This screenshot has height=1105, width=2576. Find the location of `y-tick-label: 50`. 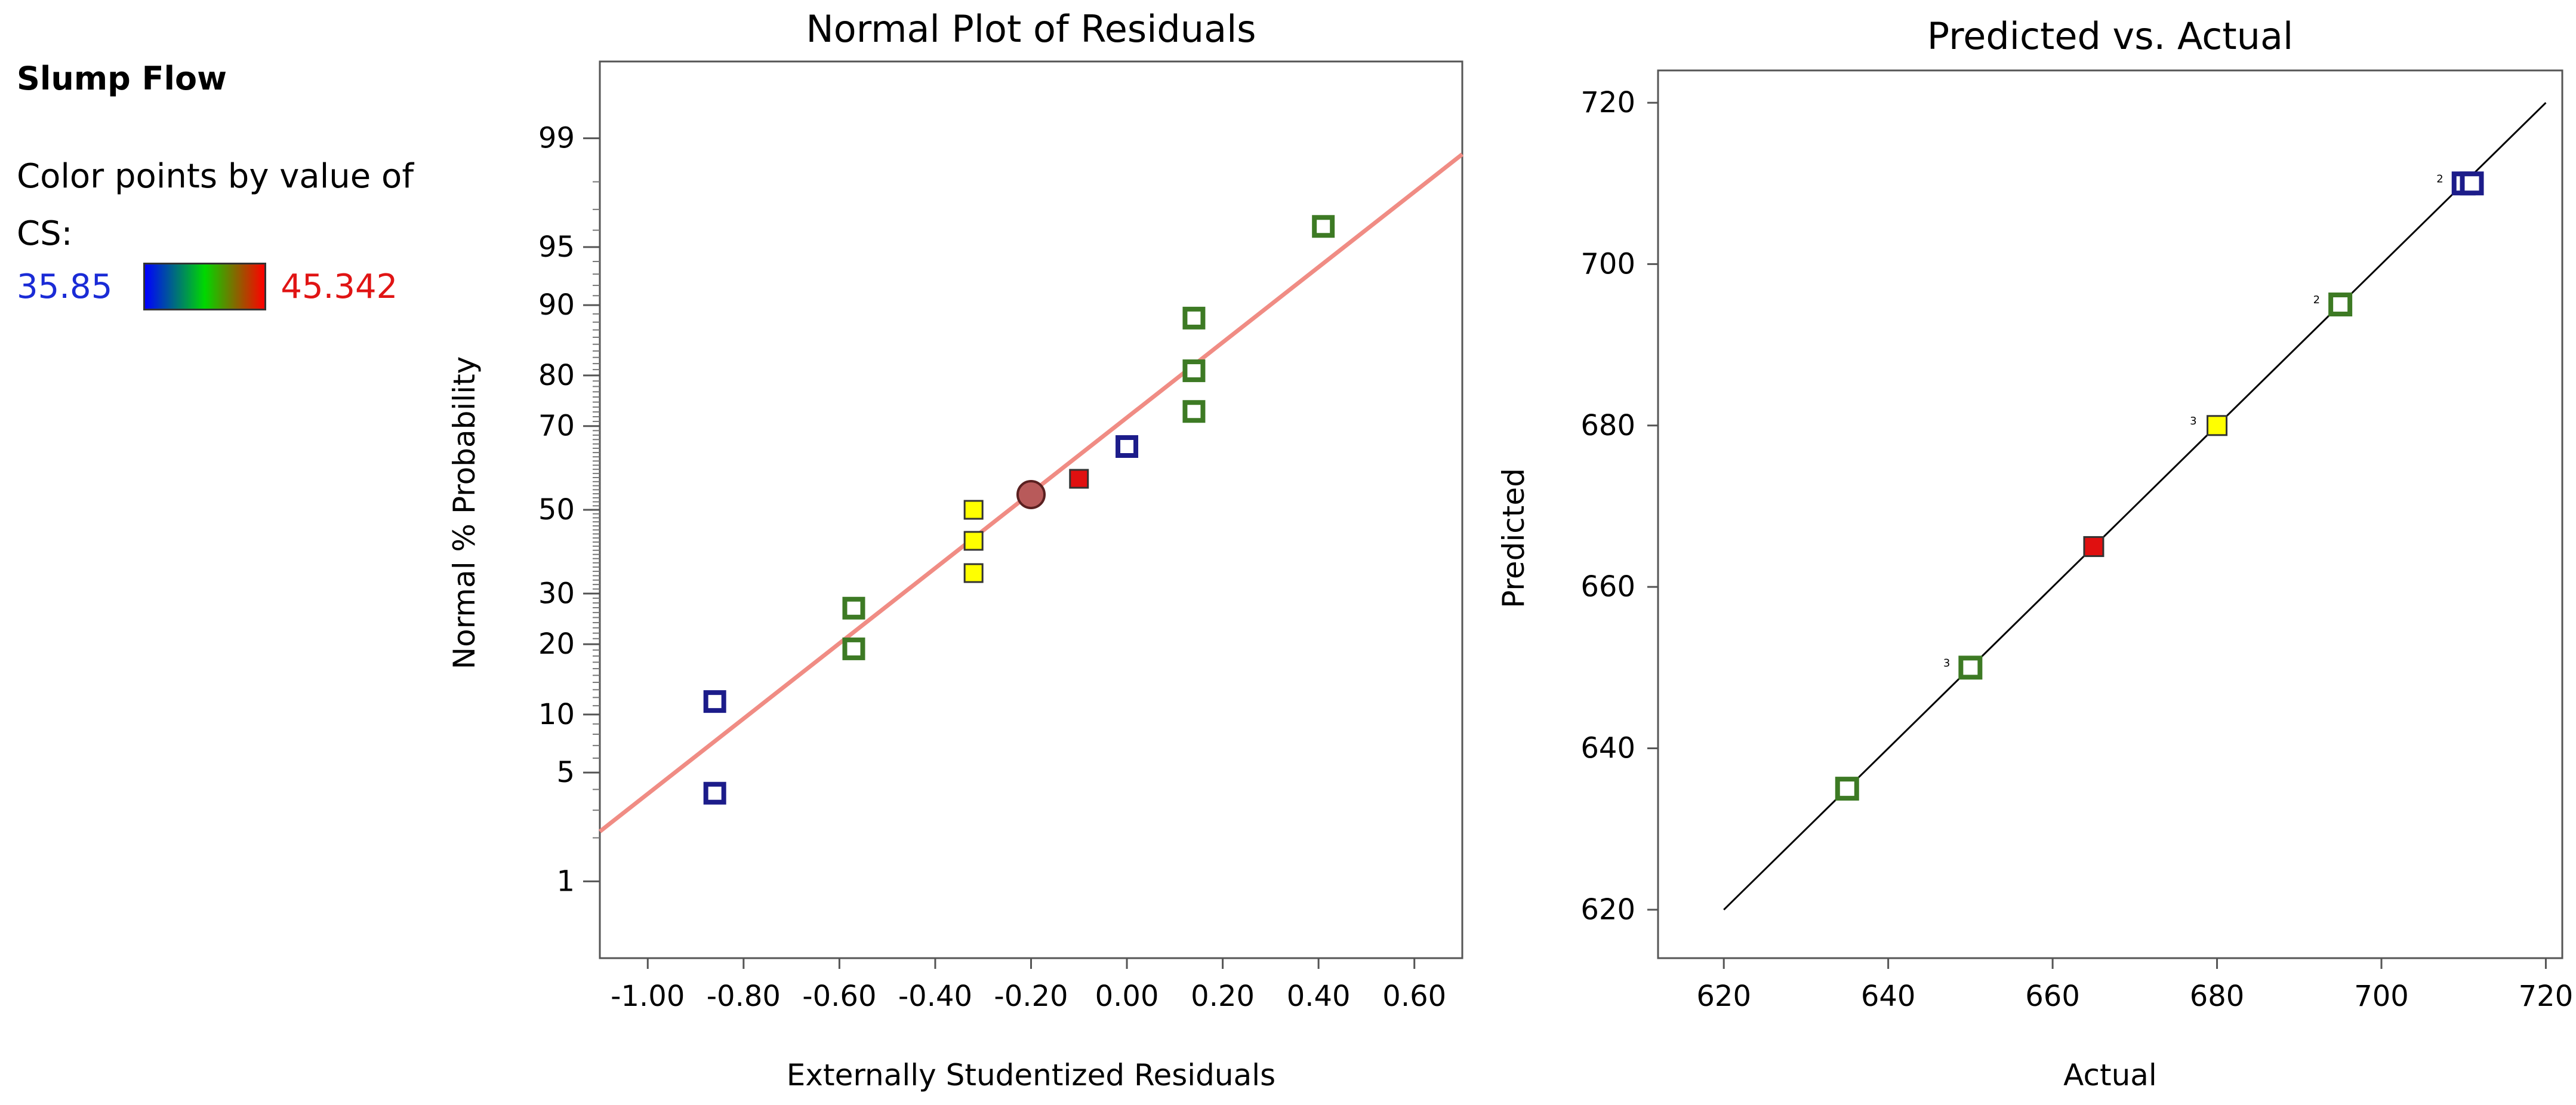

y-tick-label: 50 is located at coordinates (556, 510).